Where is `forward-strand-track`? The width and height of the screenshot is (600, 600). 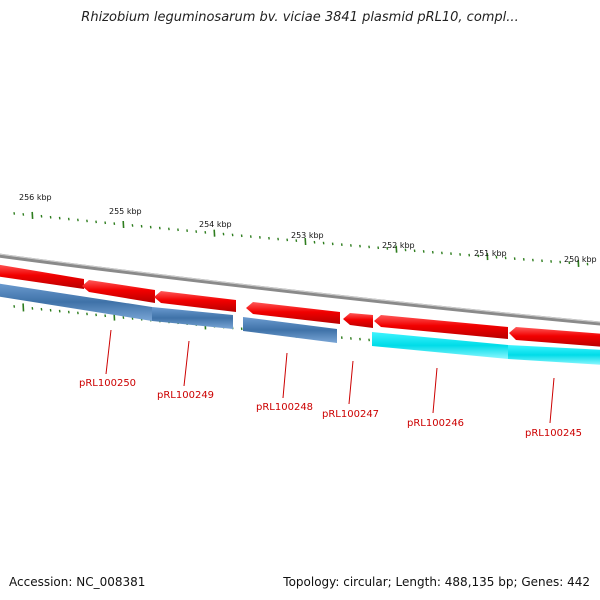
forward-strand-track is located at coordinates (300, 324).